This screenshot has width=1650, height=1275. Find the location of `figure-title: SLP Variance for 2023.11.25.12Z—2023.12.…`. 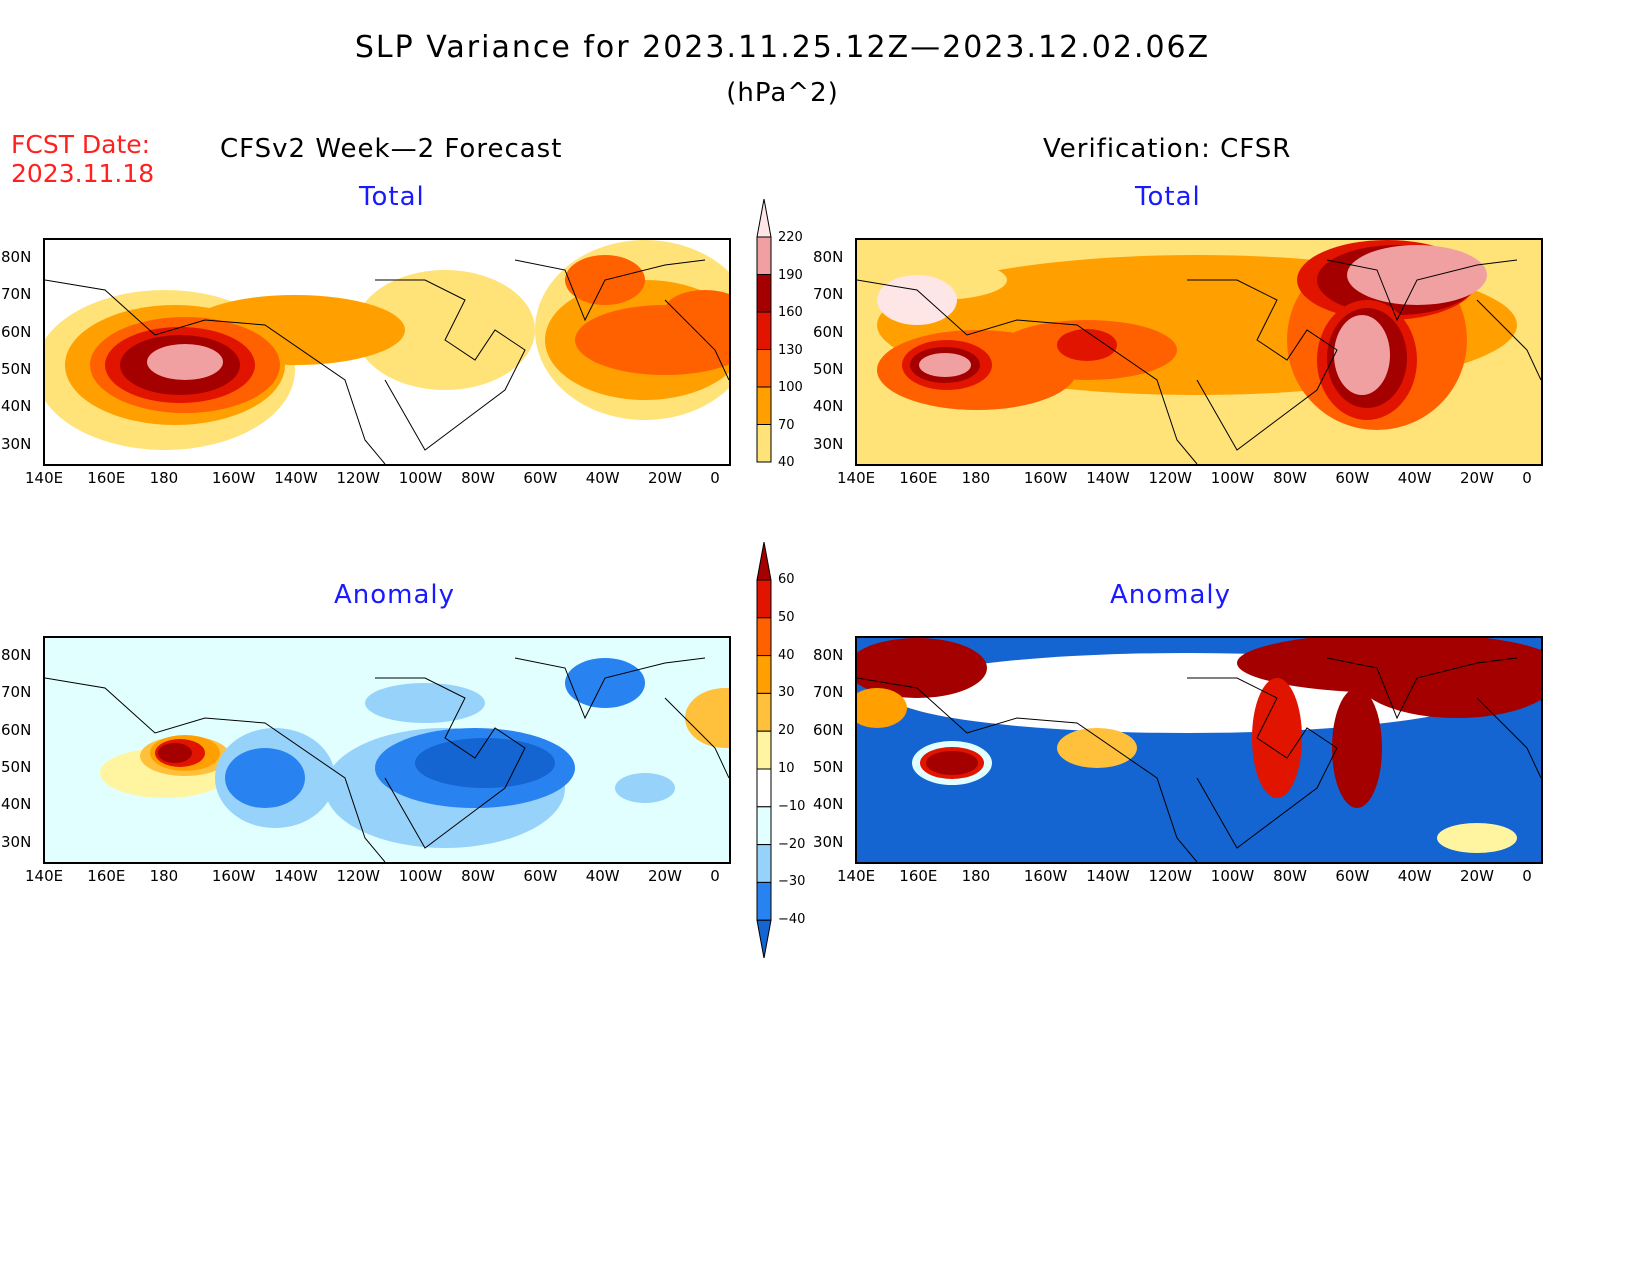

figure-title: SLP Variance for 2023.11.25.12Z—2023.12.… is located at coordinates (782, 47).